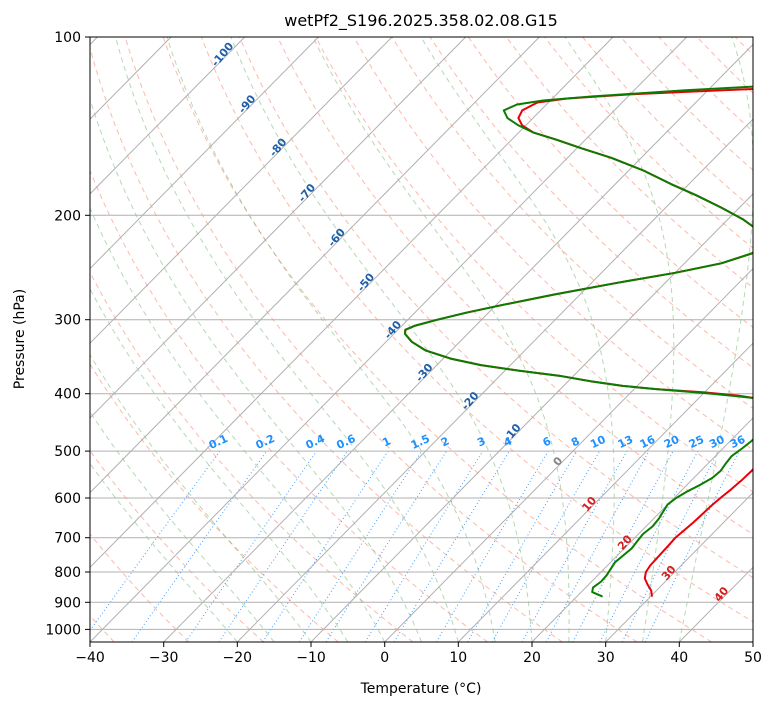  I want to click on x-tick-label: 20, so click(532, 658).